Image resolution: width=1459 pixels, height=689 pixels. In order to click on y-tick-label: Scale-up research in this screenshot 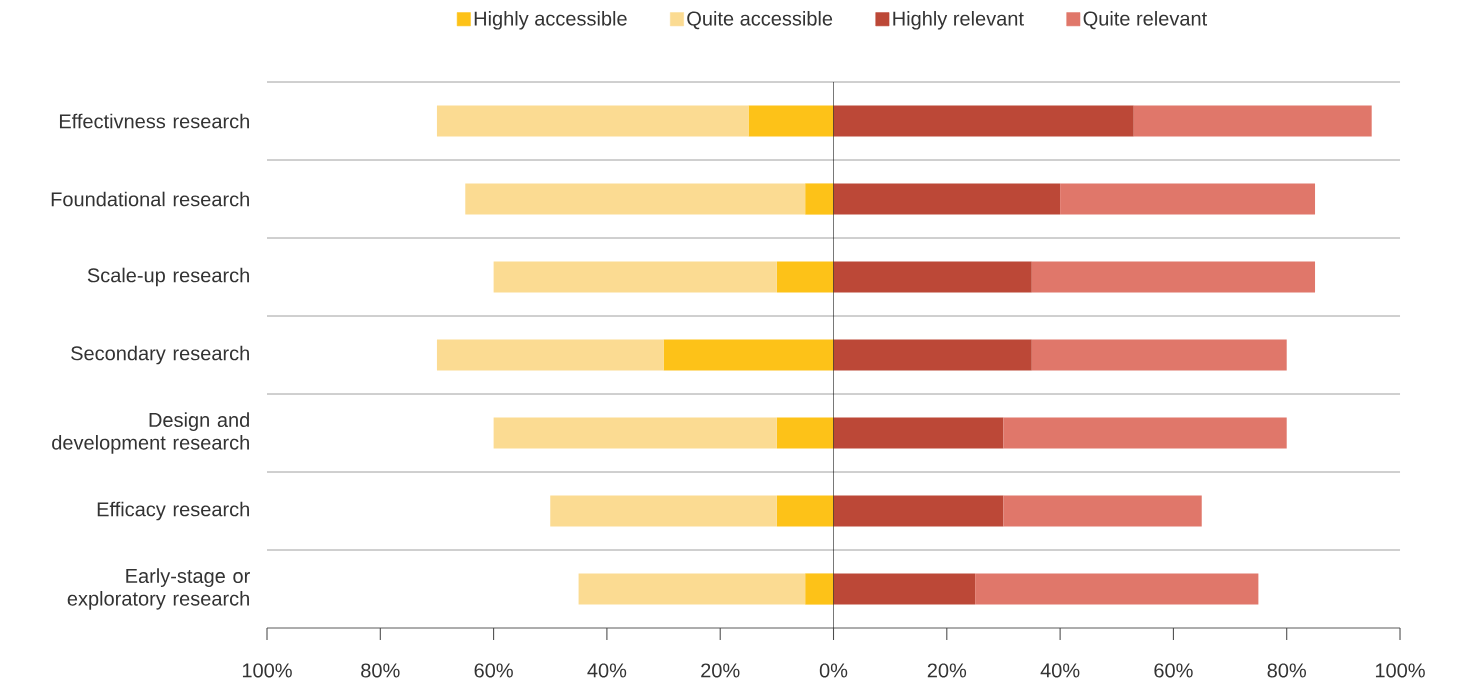, I will do `click(168, 277)`.